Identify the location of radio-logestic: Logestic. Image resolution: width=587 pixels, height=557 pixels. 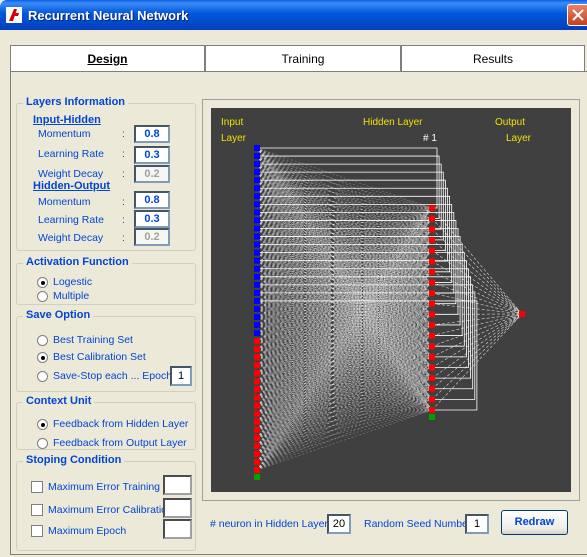
(64, 282).